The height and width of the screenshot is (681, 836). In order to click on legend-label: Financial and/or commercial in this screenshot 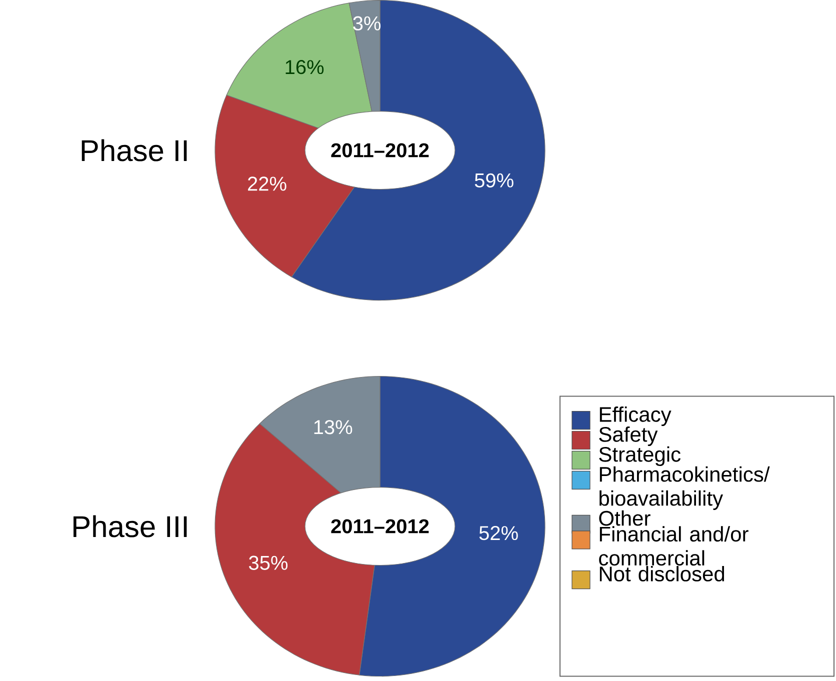, I will do `click(673, 546)`.